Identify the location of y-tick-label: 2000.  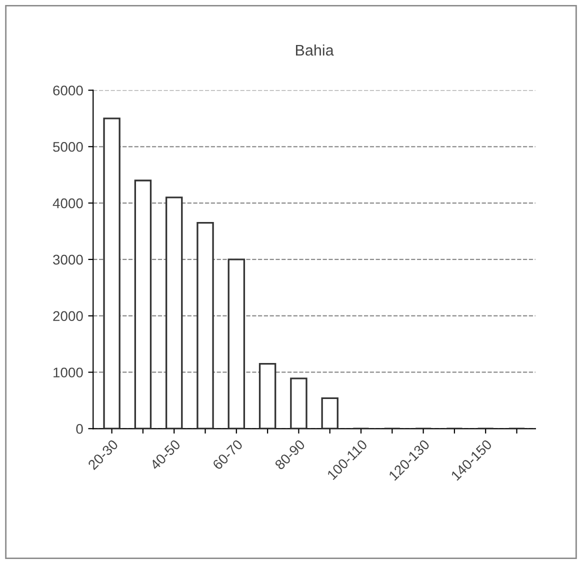
(68, 316).